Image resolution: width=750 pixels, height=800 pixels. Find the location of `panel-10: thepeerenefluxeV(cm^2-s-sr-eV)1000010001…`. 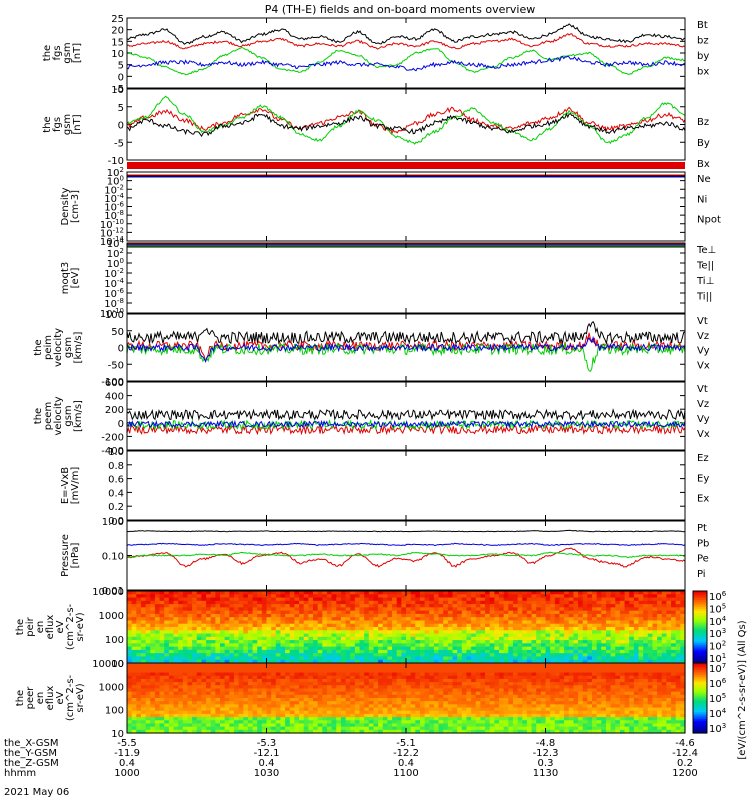

panel-10: thepeerenefluxeV(cm^2-s-sr-eV)1000010001… is located at coordinates (371, 699).